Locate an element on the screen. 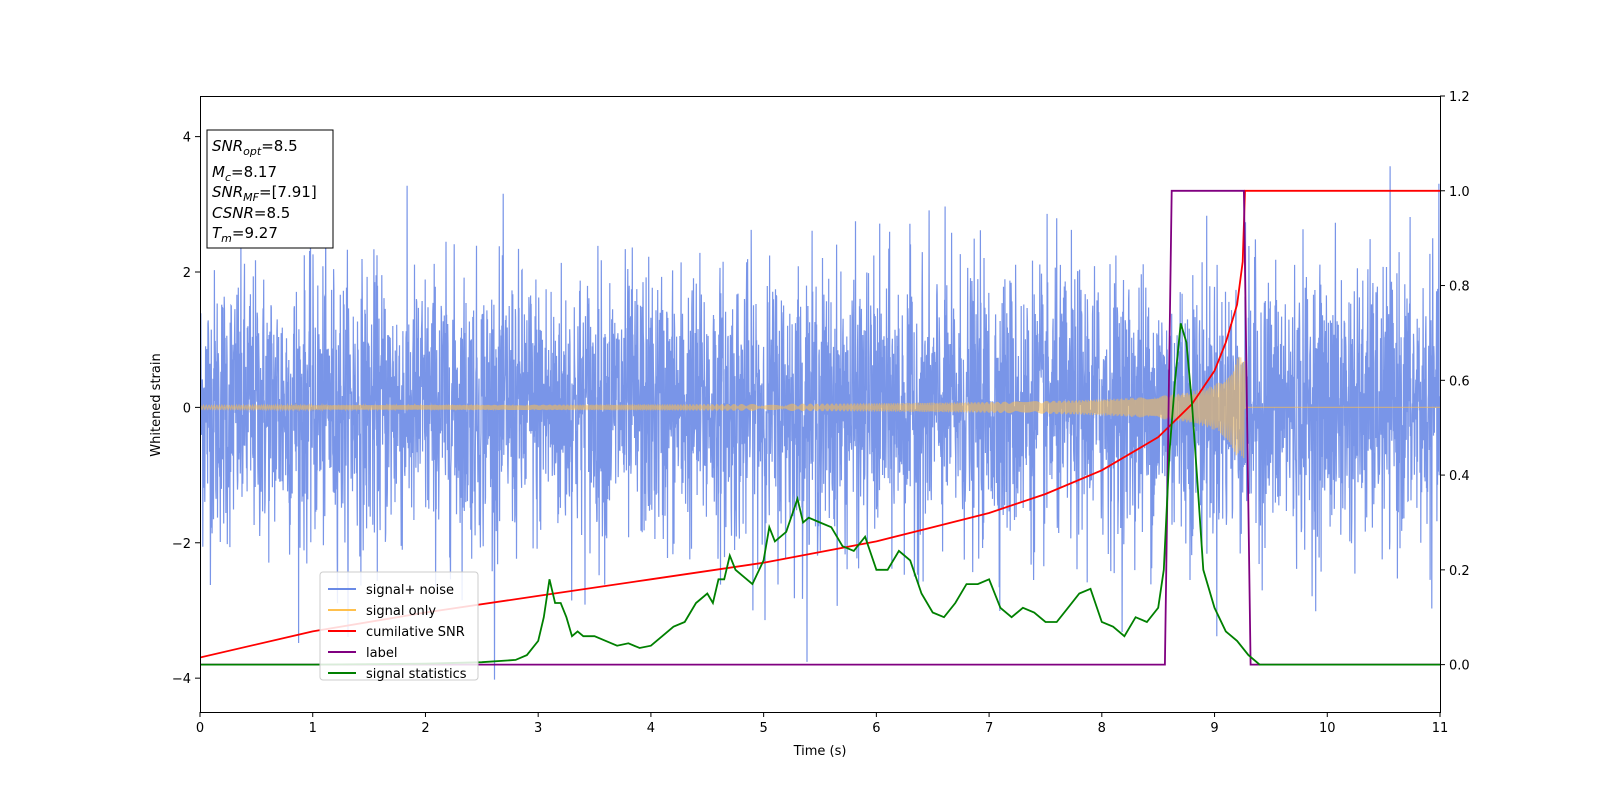 This screenshot has width=1600, height=800. x-tick-label: 3 is located at coordinates (538, 728).